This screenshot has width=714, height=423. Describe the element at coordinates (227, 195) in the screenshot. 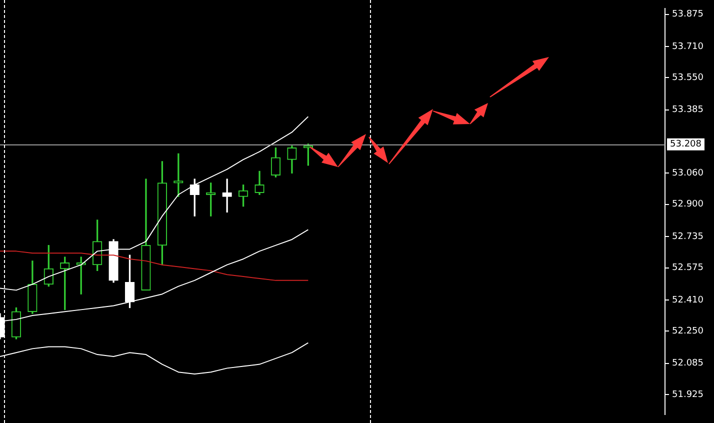

I see `candlestick` at that location.